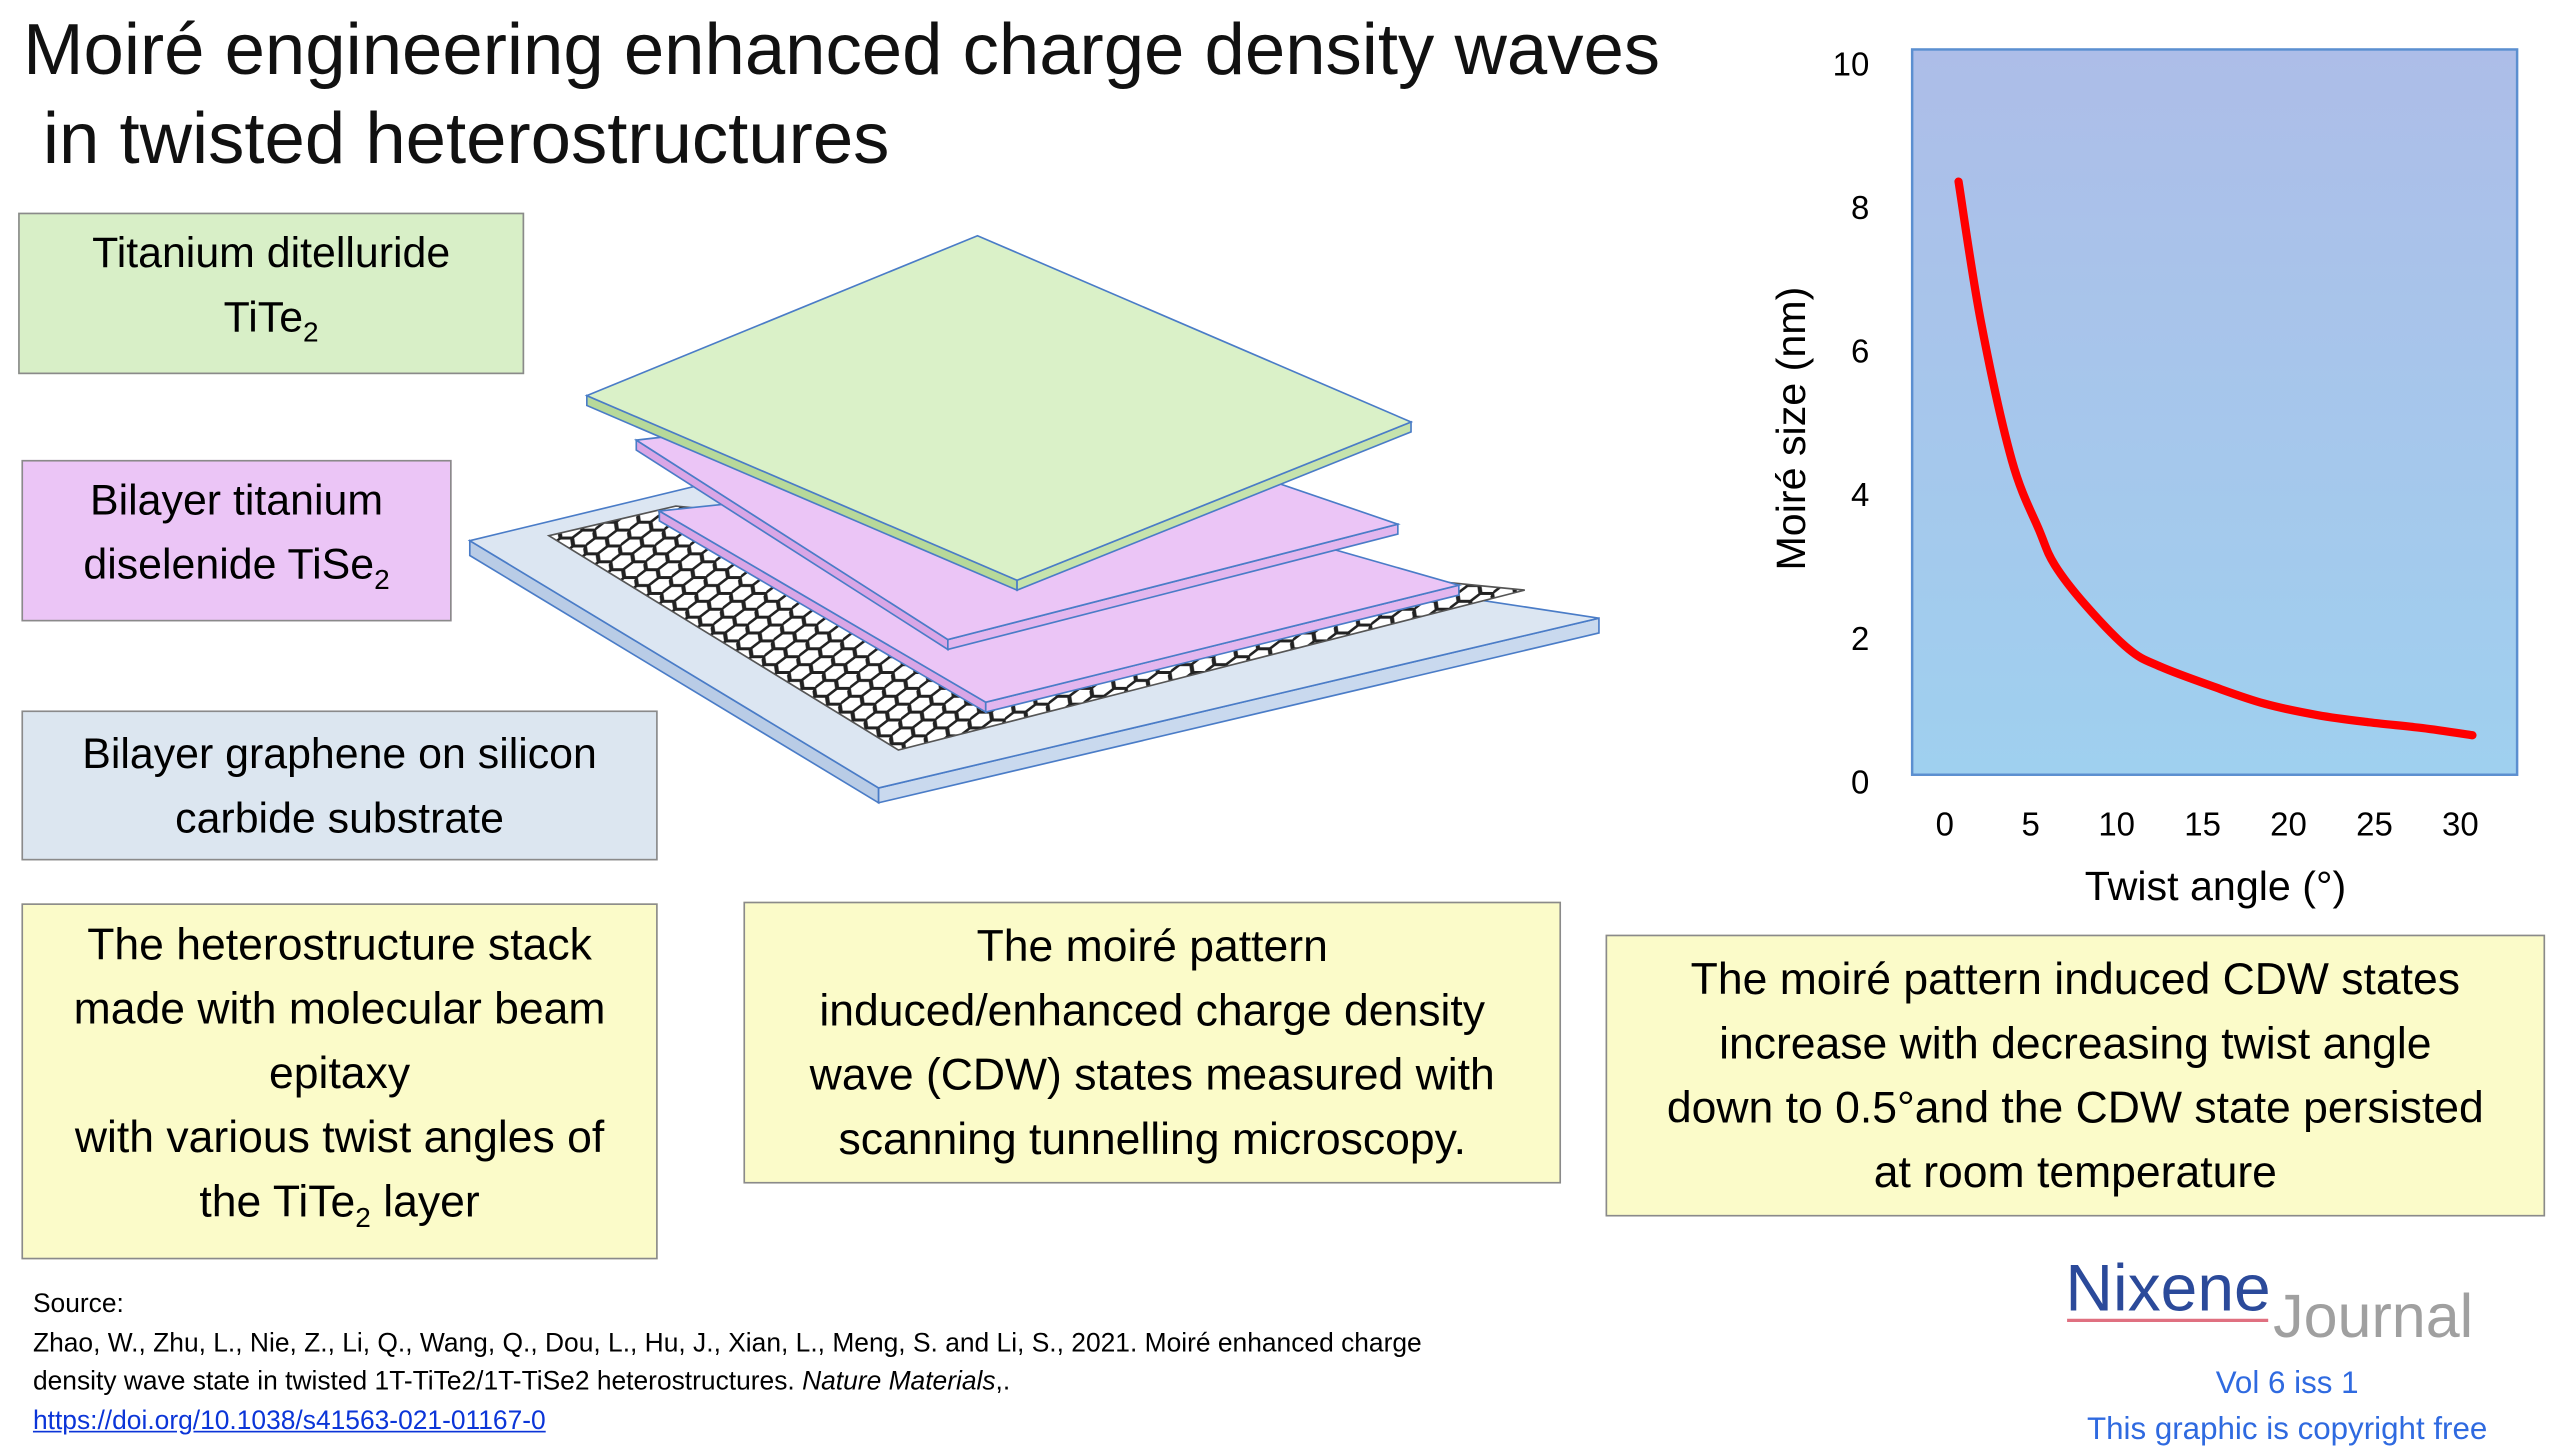 Image resolution: width=2560 pixels, height=1454 pixels. I want to click on series-line, so click(2215, 458).